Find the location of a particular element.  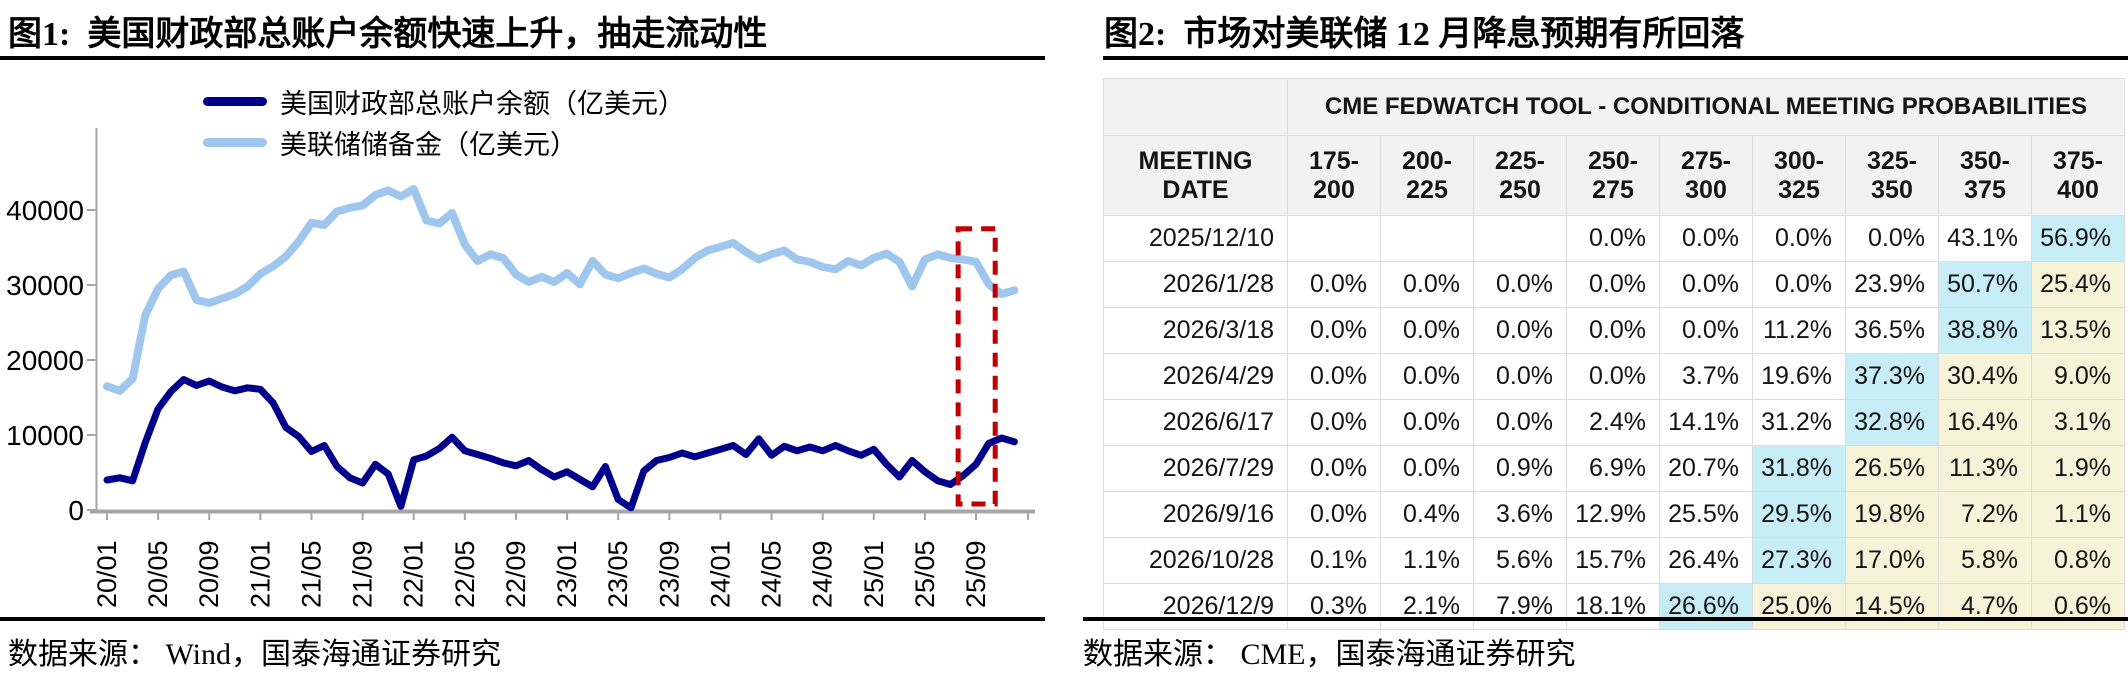

x-axis-tick-label: 23/05 is located at coordinates (618, 574).